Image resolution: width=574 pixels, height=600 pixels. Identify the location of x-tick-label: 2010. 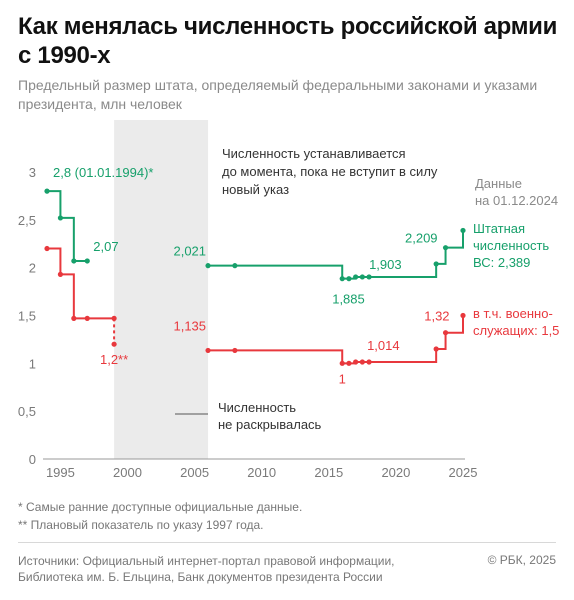
(261, 472).